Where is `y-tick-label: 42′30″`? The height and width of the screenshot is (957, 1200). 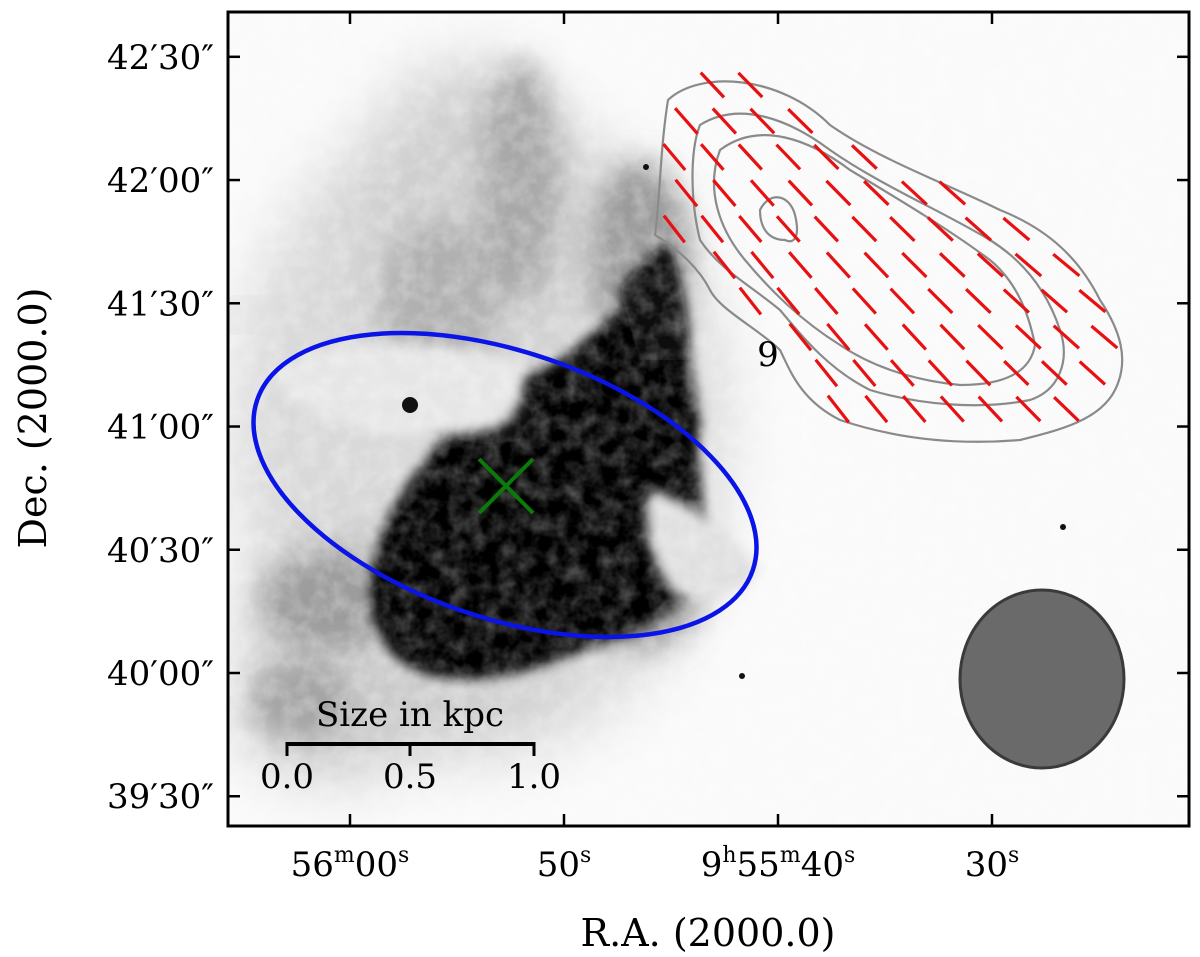
y-tick-label: 42′30″ is located at coordinates (160, 58).